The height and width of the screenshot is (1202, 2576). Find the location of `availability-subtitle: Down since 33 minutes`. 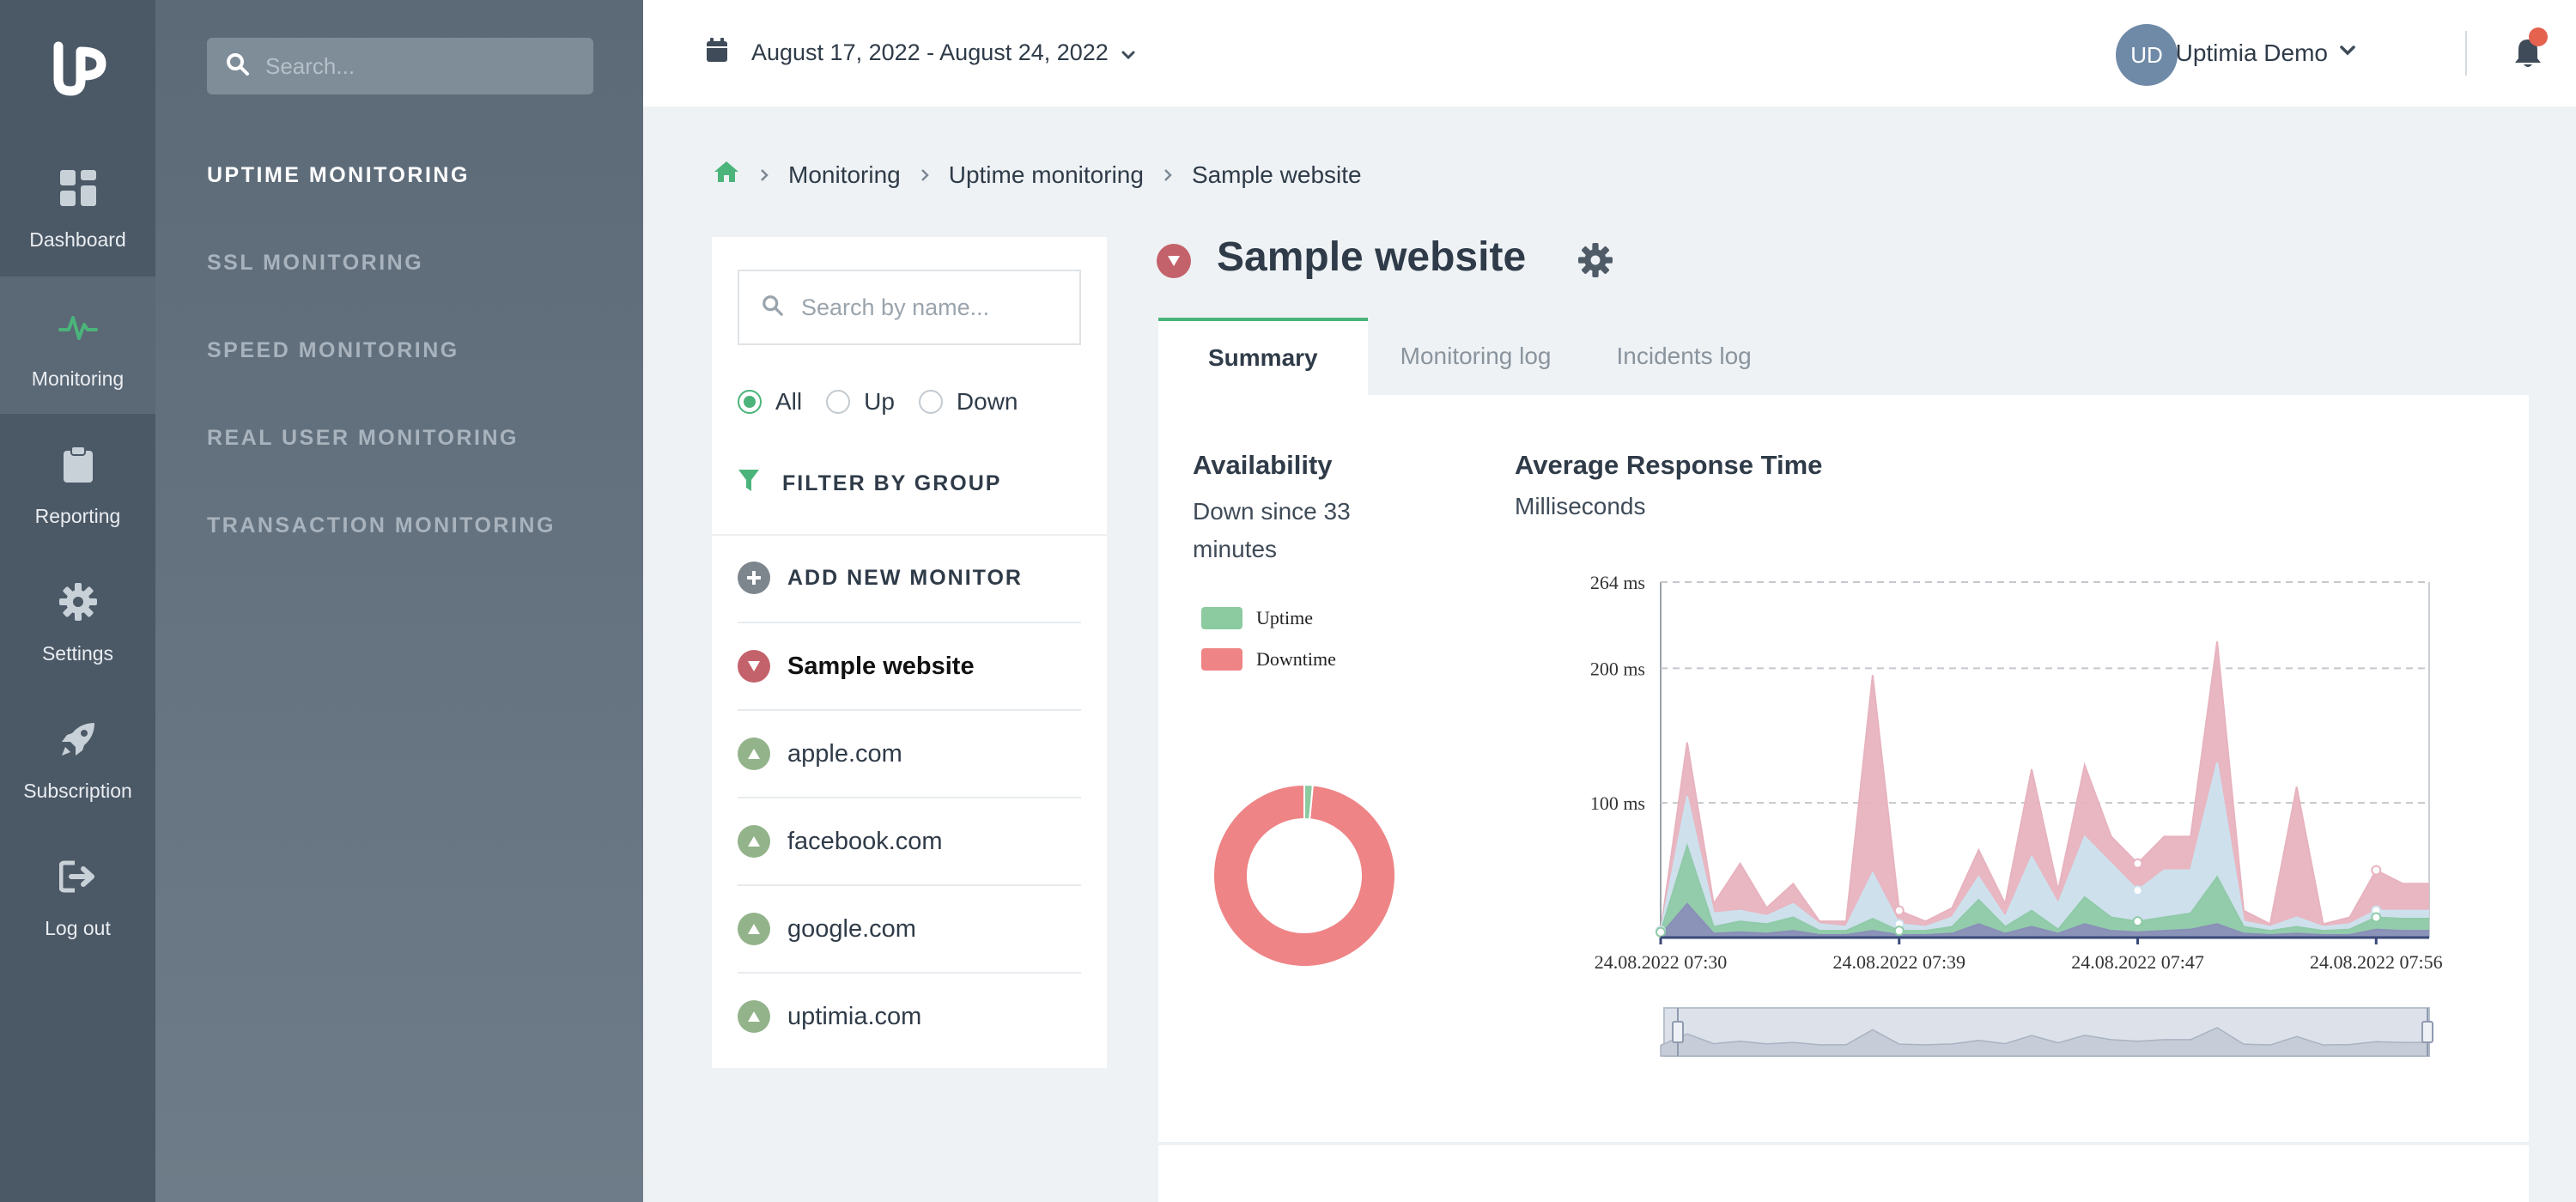

availability-subtitle: Down since 33 minutes is located at coordinates (1272, 530).